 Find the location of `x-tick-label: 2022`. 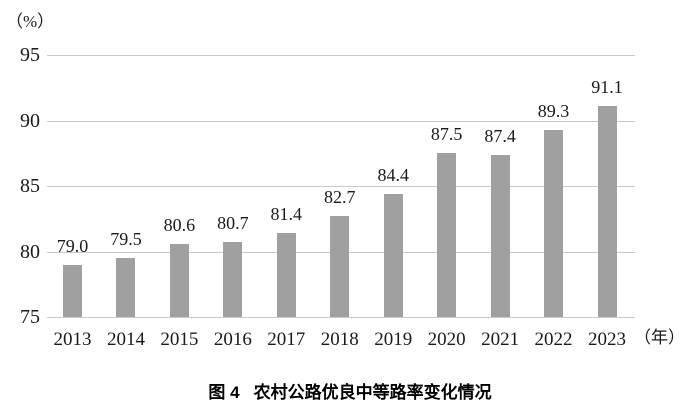

x-tick-label: 2022 is located at coordinates (553, 339).